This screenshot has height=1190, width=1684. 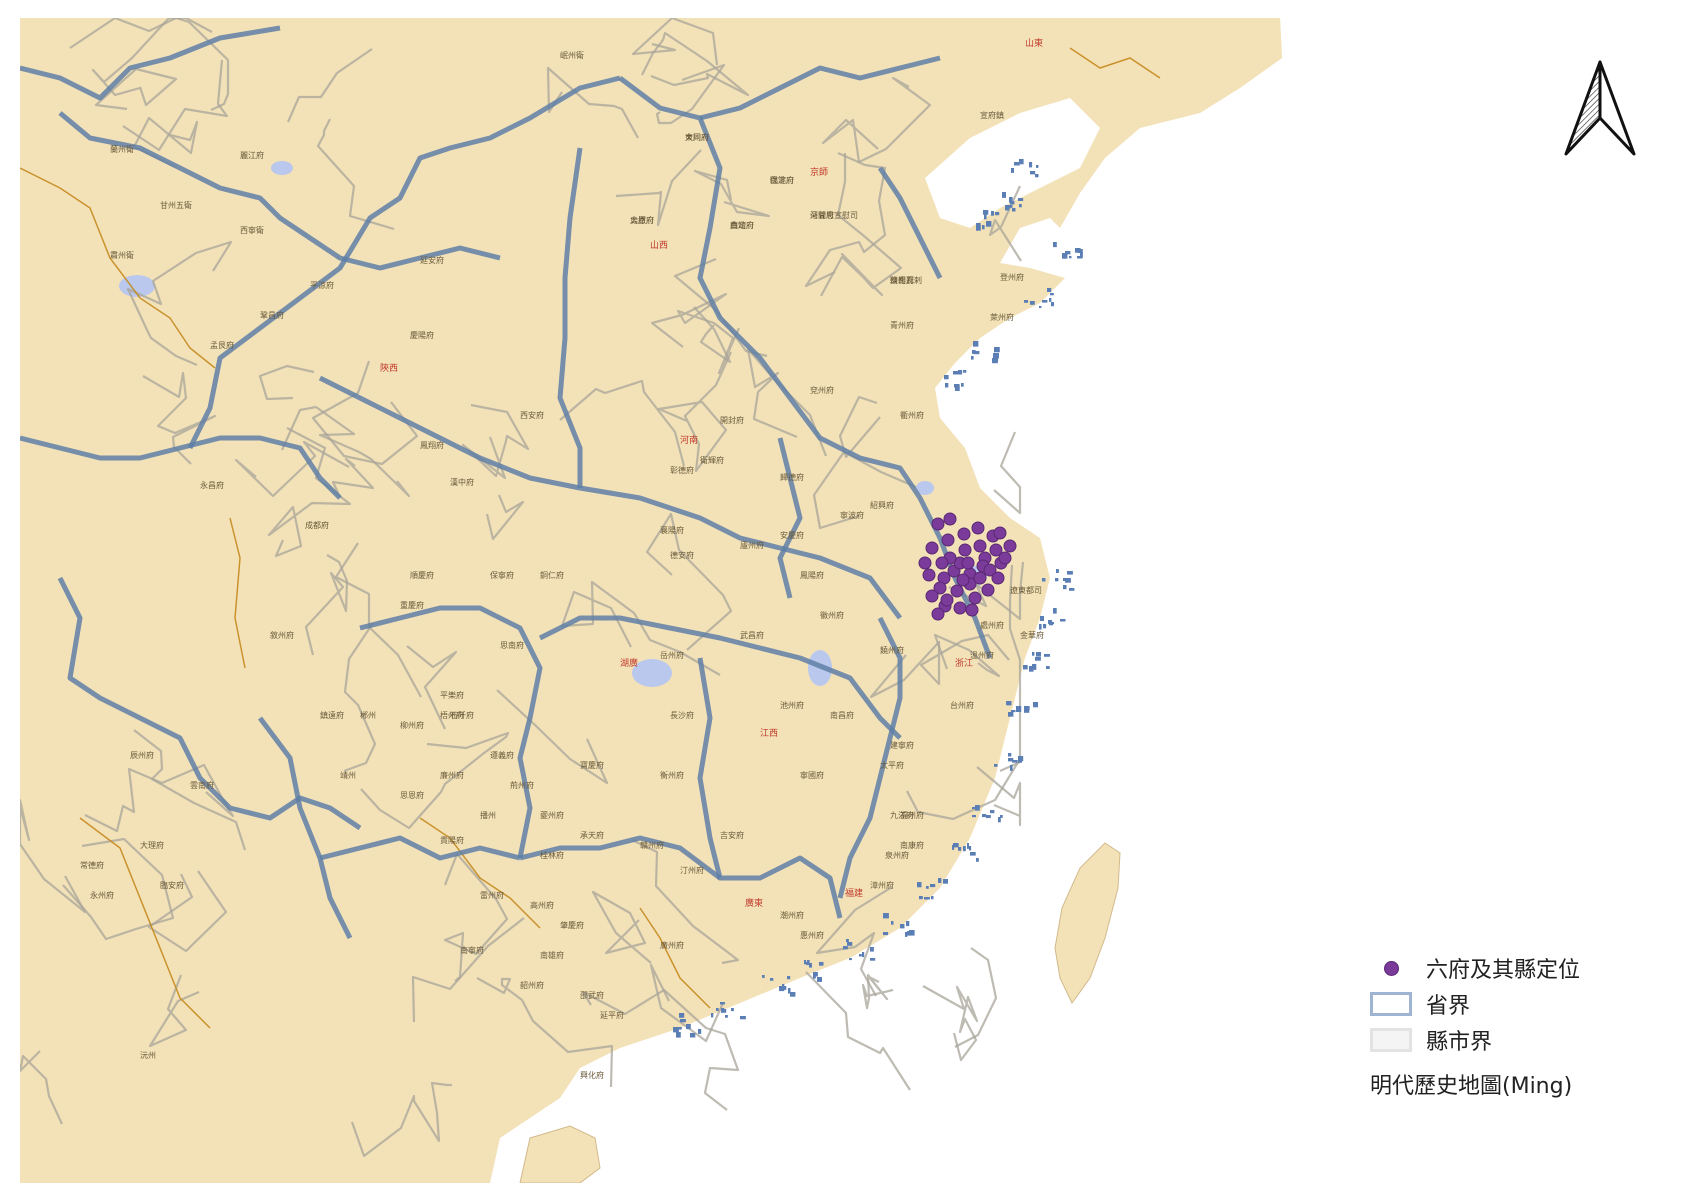 What do you see at coordinates (252, 155) in the screenshot?
I see `place-label: 麗江府` at bounding box center [252, 155].